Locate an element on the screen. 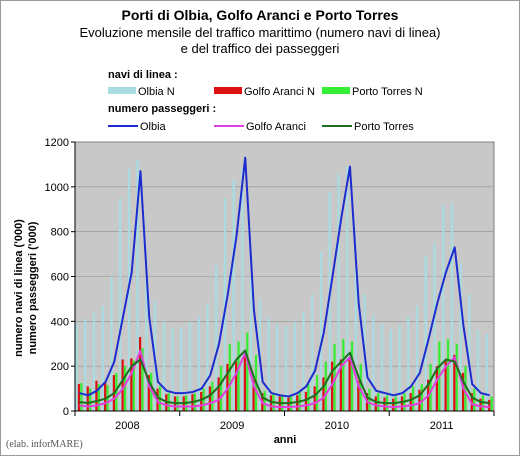 This screenshot has height=456, width=520. legend-label: Olbia is located at coordinates (153, 127).